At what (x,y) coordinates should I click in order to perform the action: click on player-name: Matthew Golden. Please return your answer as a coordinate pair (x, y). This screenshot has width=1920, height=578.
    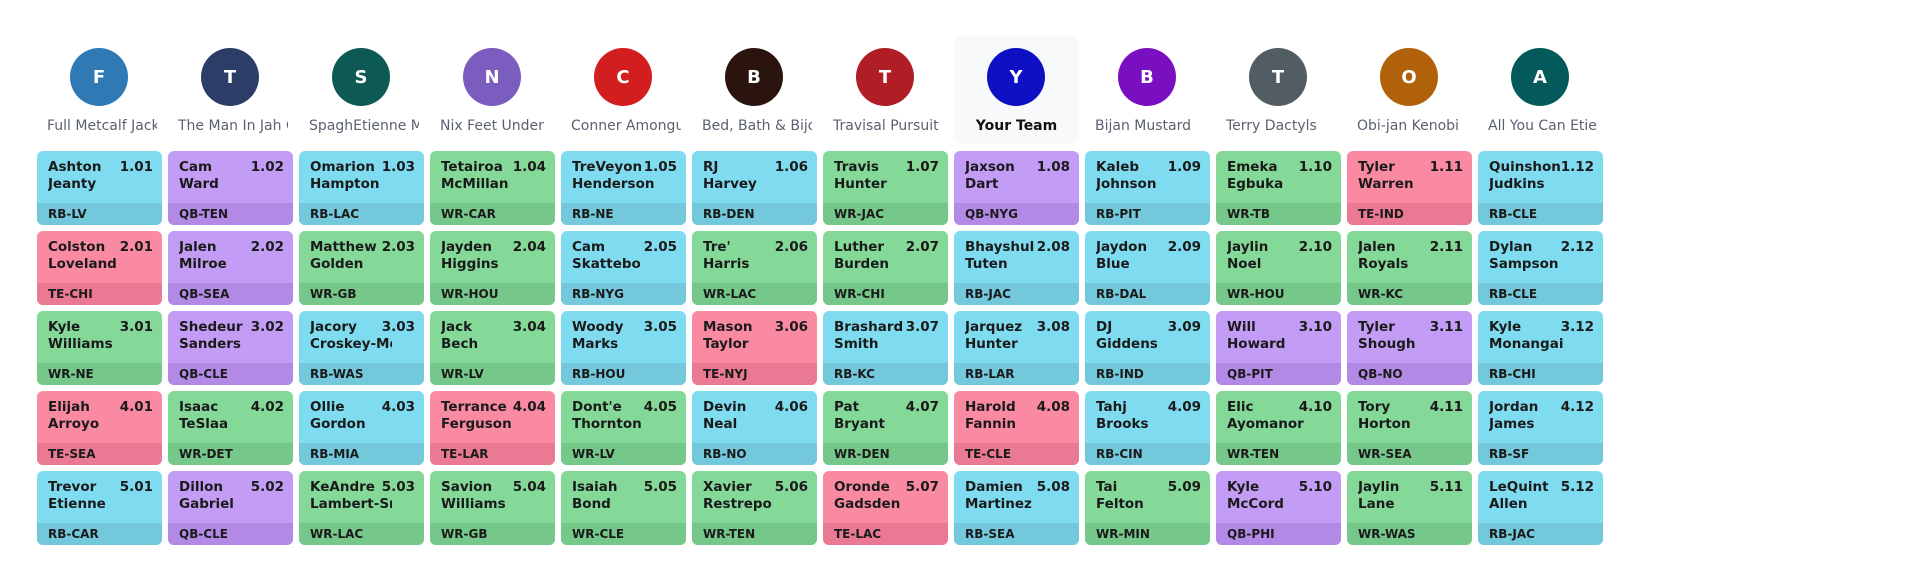
    Looking at the image, I should click on (351, 256).